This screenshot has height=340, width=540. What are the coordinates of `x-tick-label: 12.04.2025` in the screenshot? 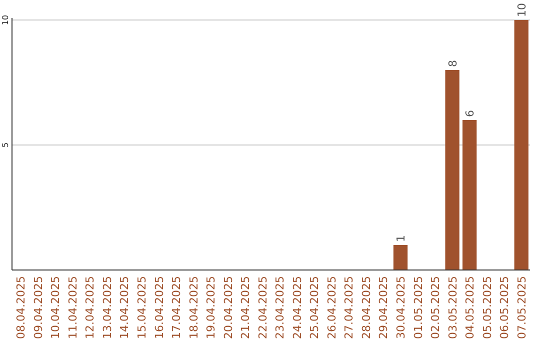 It's located at (90, 307).